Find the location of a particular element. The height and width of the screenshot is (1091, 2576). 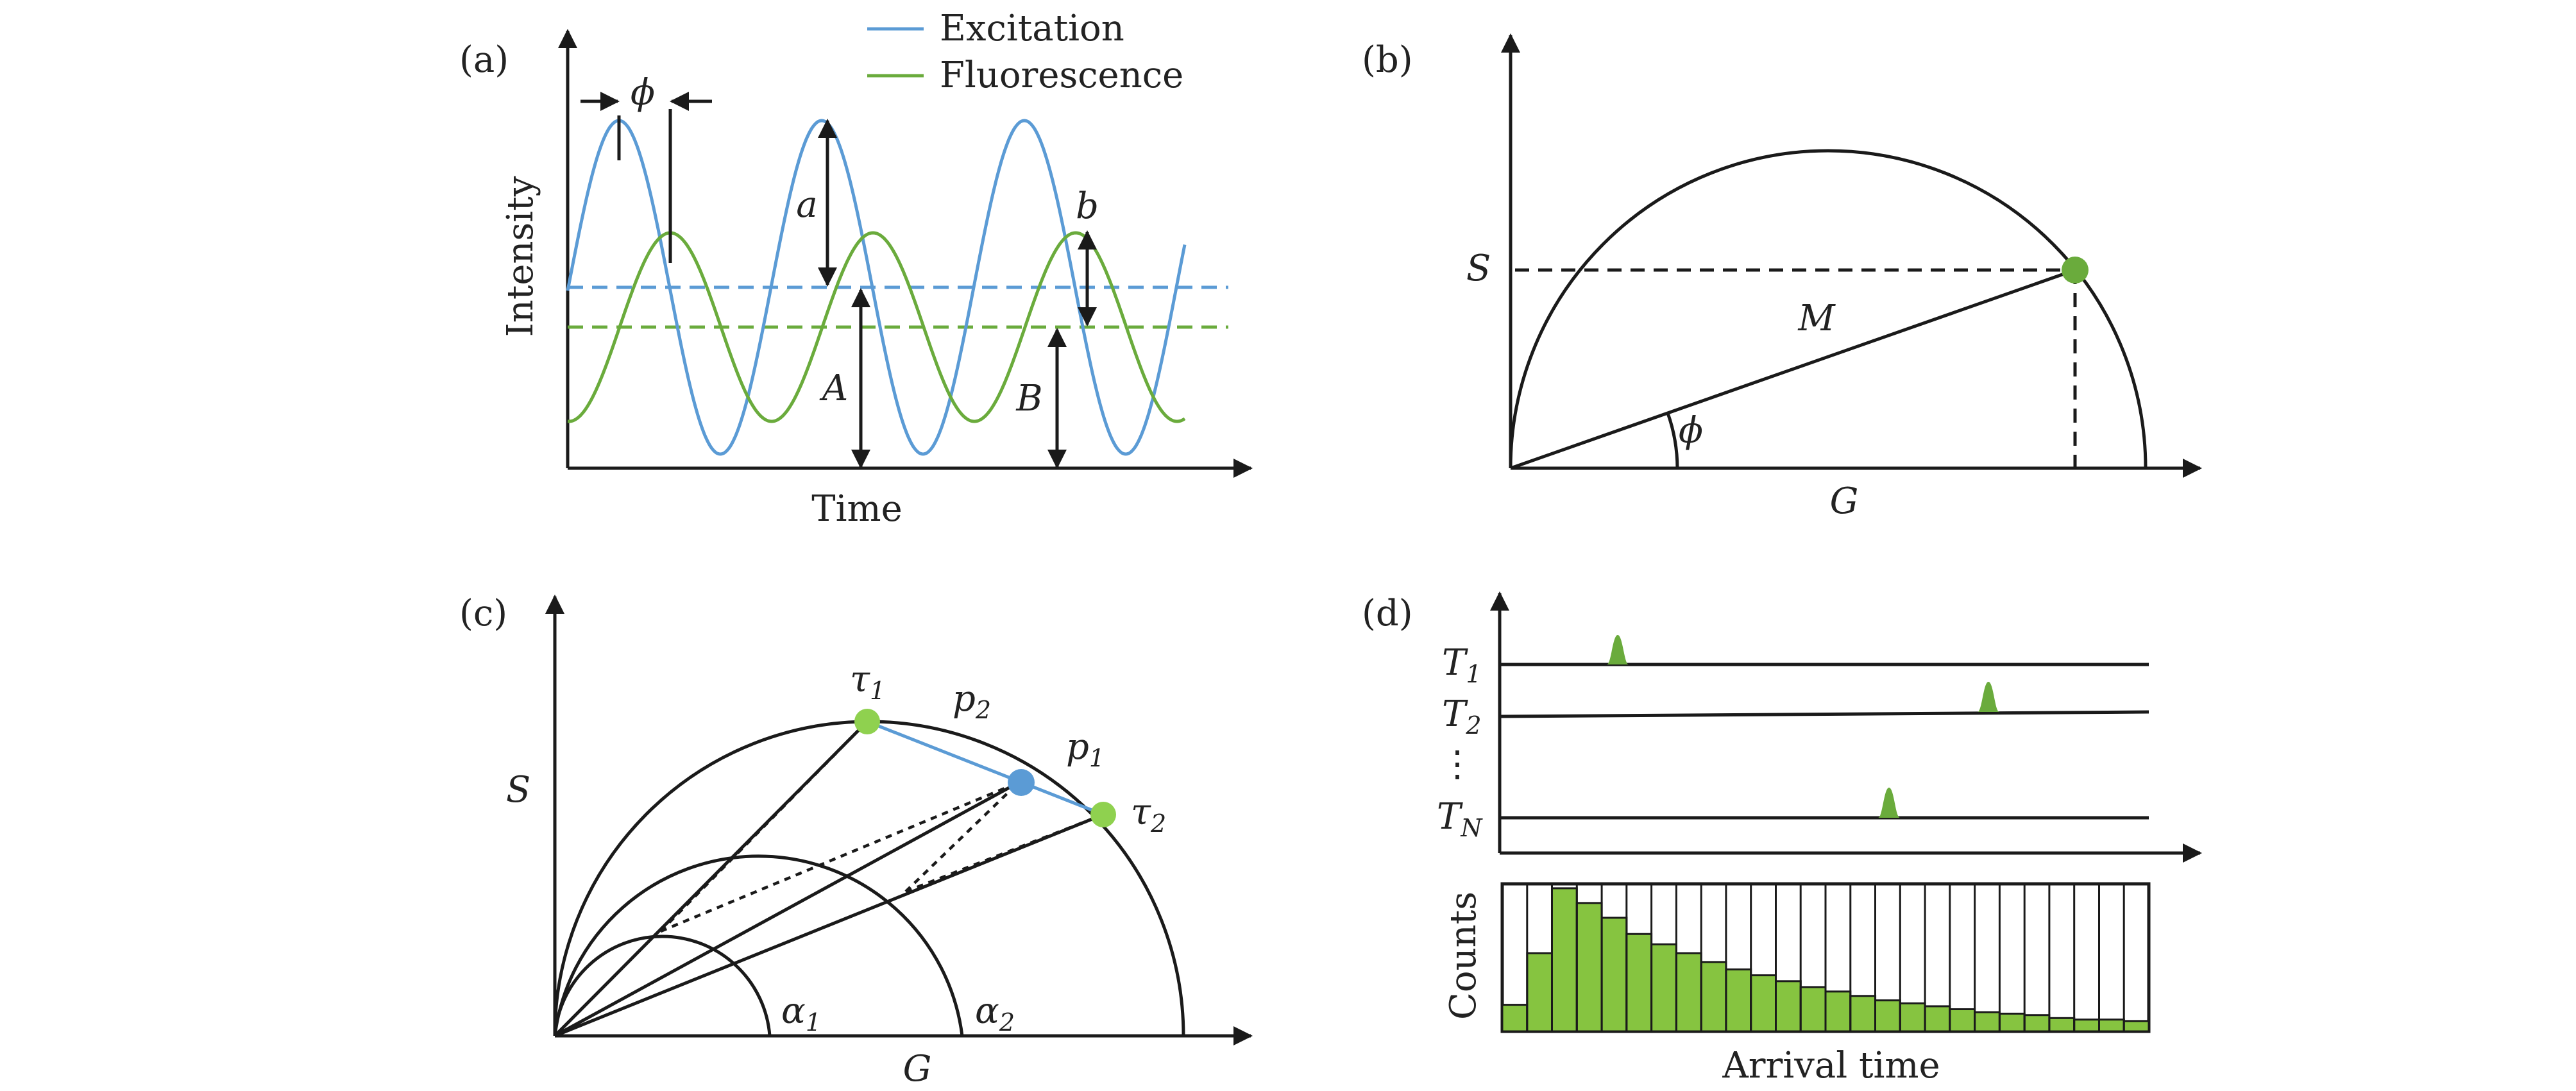

p2-label: p2 is located at coordinates (972, 701).